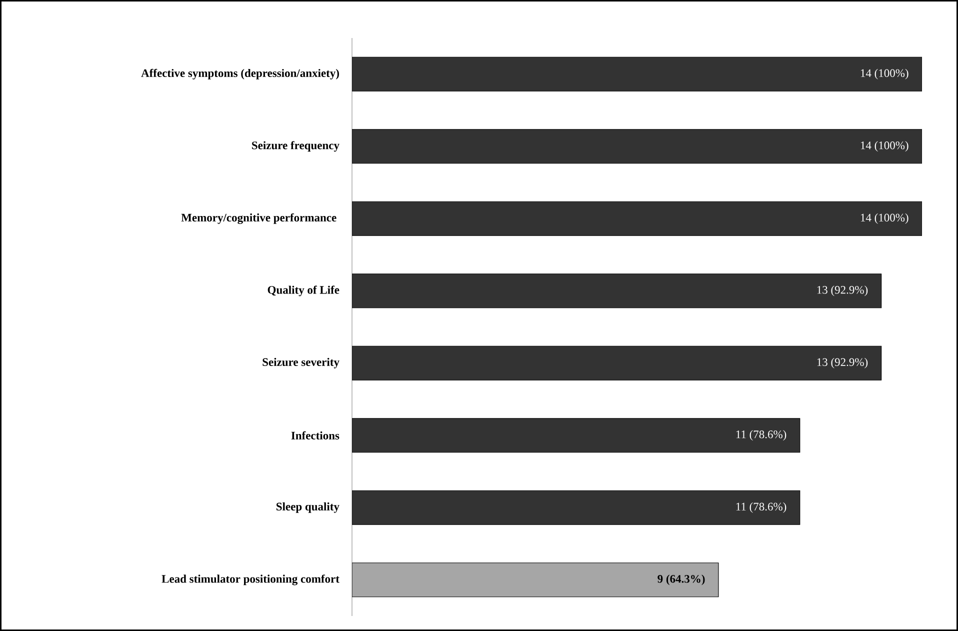  I want to click on y-tick-label: Memory/cognitive performance, so click(258, 218).